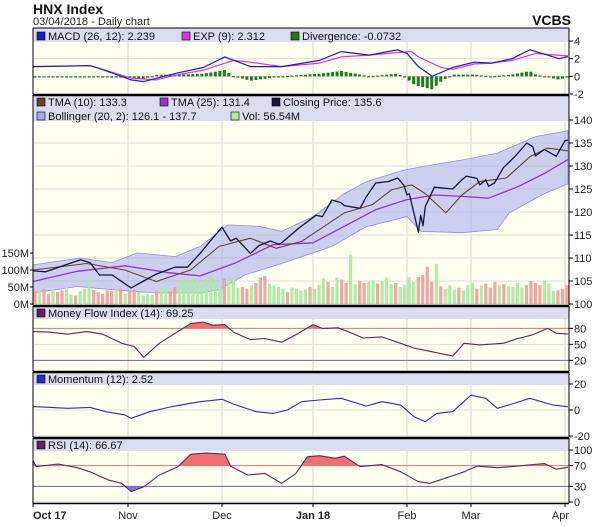 The height and width of the screenshot is (527, 604). I want to click on momentum-gridlines, so click(300, 411).